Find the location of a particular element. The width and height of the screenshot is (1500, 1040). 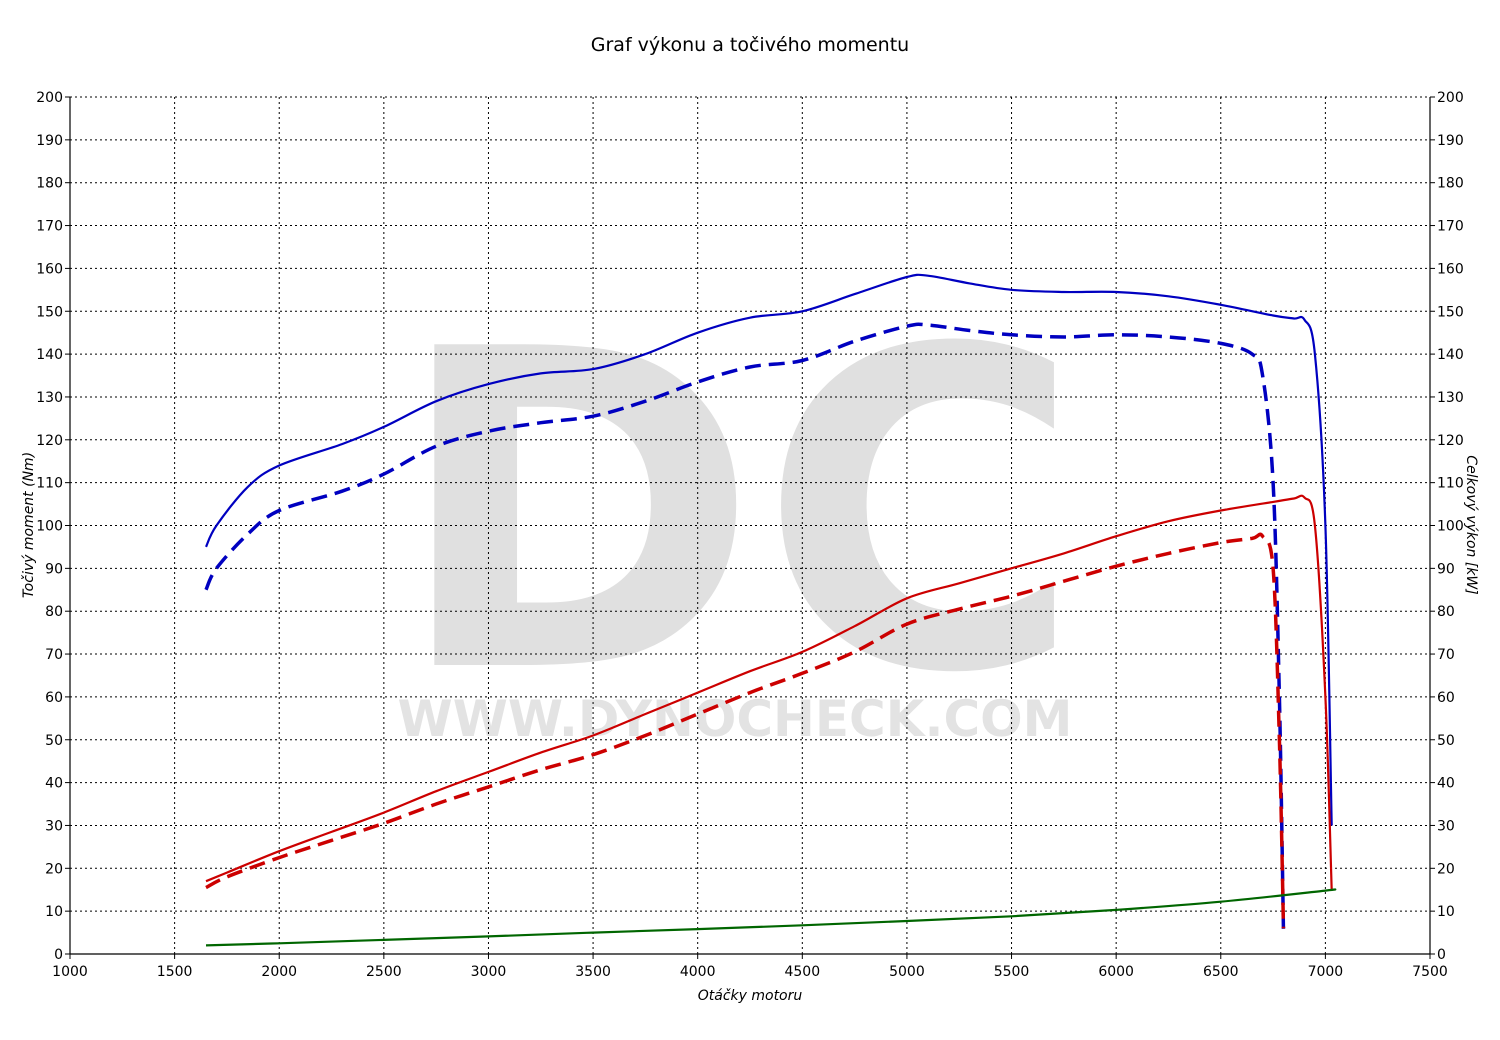

x-tick-label: 6500 is located at coordinates (1221, 972).